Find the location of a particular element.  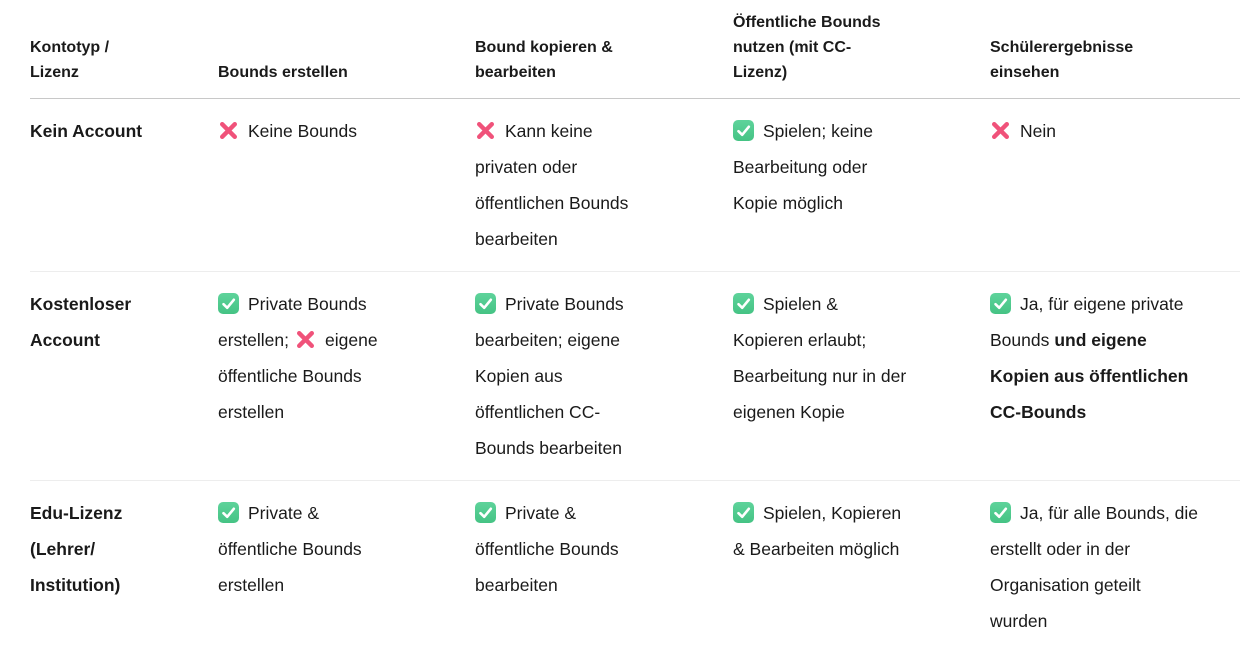

permission-cell: Keine Bounds is located at coordinates (346, 185).